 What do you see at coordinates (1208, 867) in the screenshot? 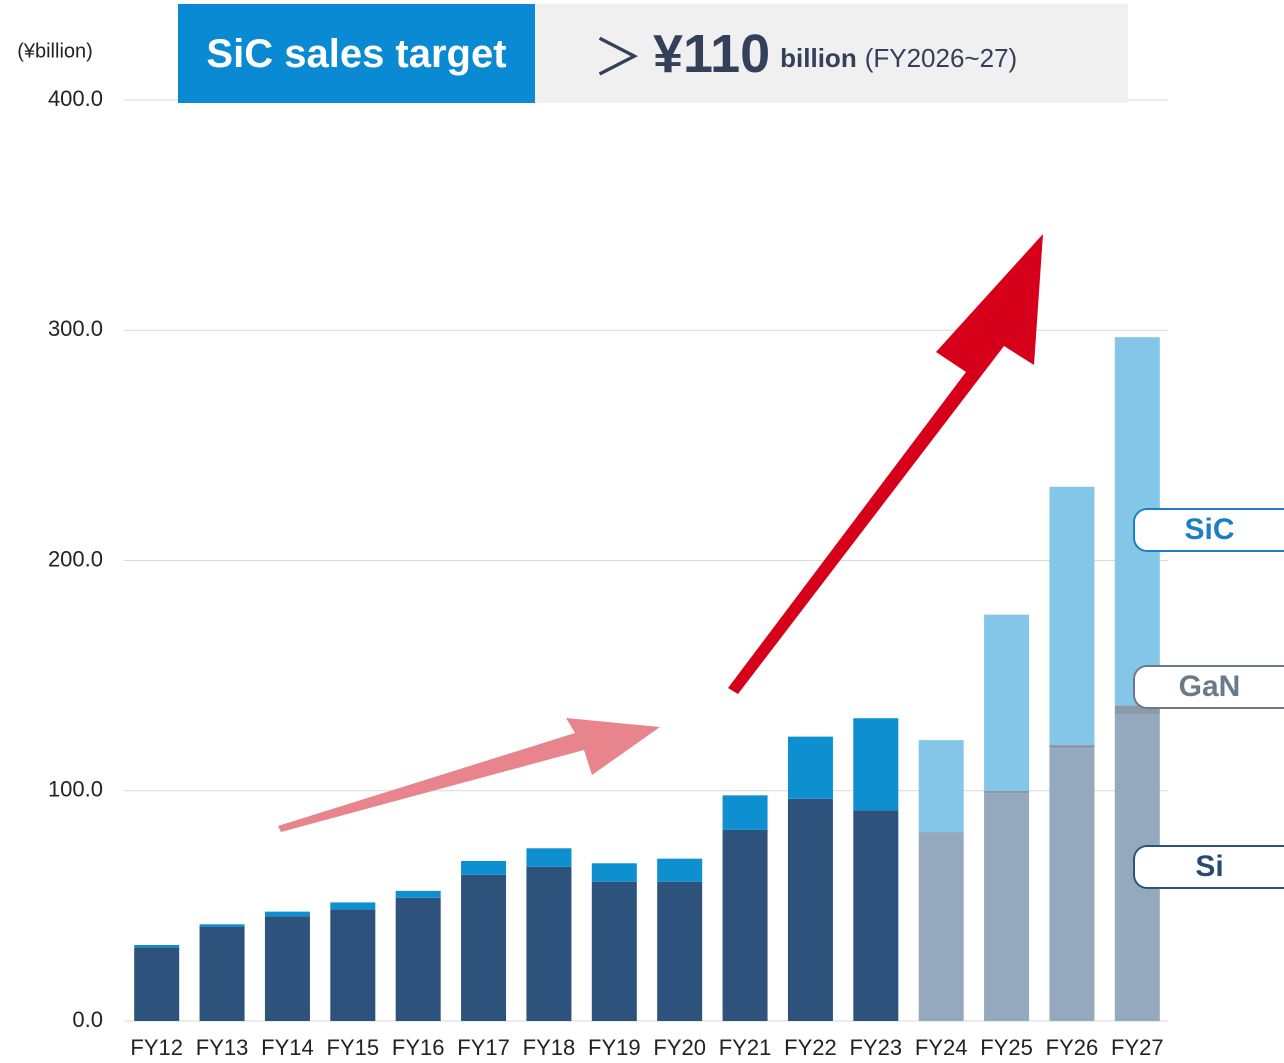
I see `legend-entry: Si` at bounding box center [1208, 867].